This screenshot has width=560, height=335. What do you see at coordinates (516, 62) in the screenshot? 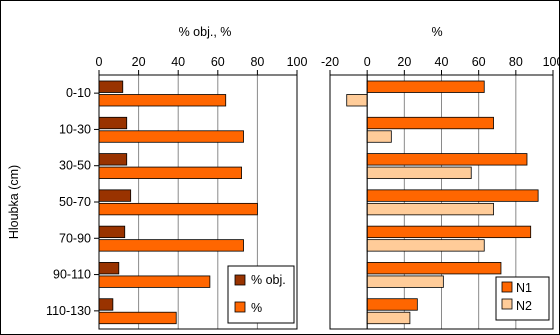
I see `right-tick-label: 80` at bounding box center [516, 62].